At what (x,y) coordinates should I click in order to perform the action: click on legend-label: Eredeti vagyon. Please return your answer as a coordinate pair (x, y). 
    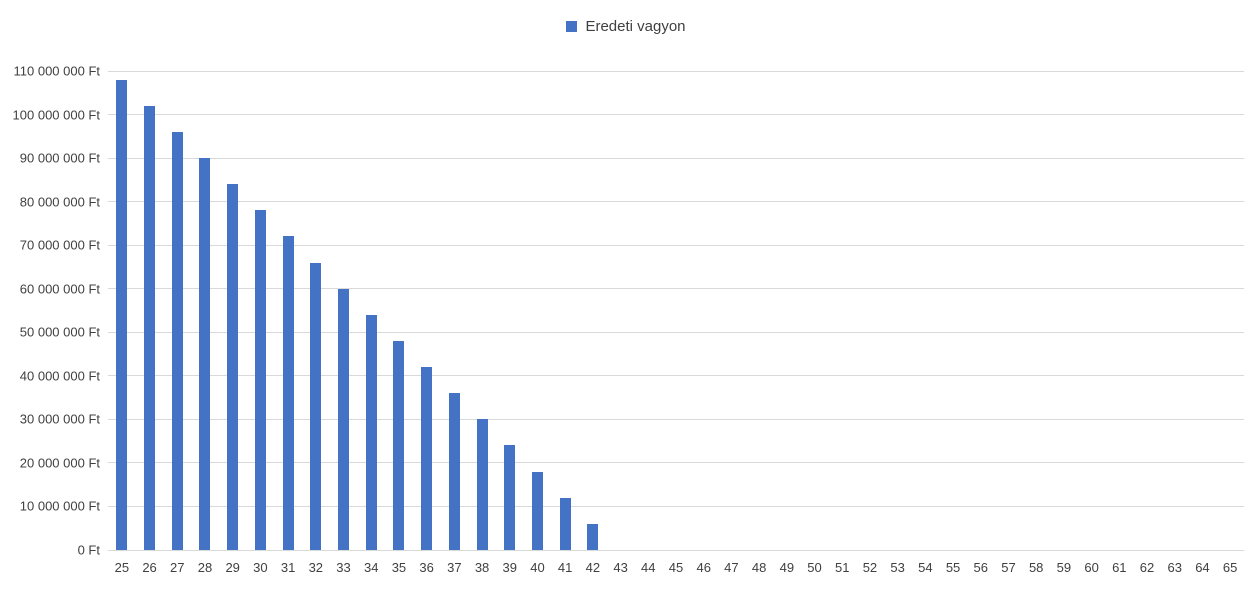
    Looking at the image, I should click on (635, 26).